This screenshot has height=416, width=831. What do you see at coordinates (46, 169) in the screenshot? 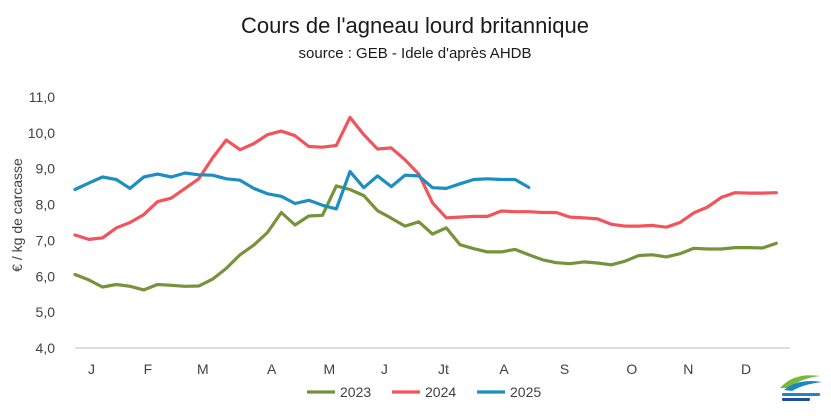
I see `y-tick-label: 9,0` at bounding box center [46, 169].